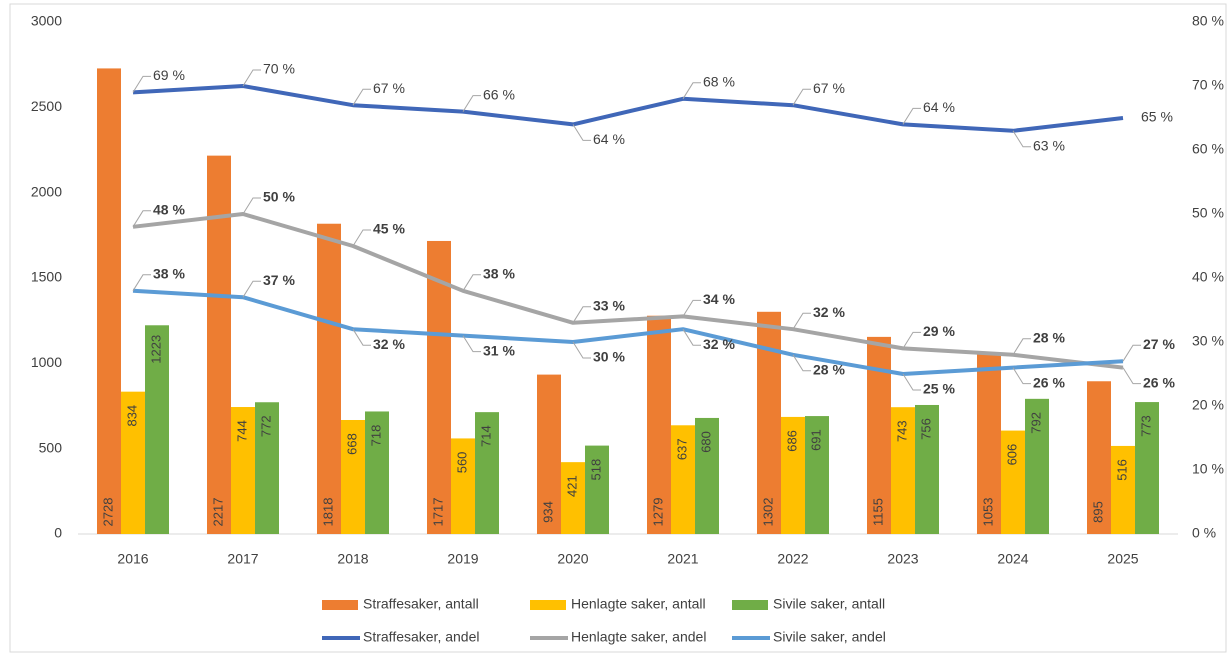 The width and height of the screenshot is (1230, 657). What do you see at coordinates (1049, 146) in the screenshot?
I see `line-label: 63 %` at bounding box center [1049, 146].